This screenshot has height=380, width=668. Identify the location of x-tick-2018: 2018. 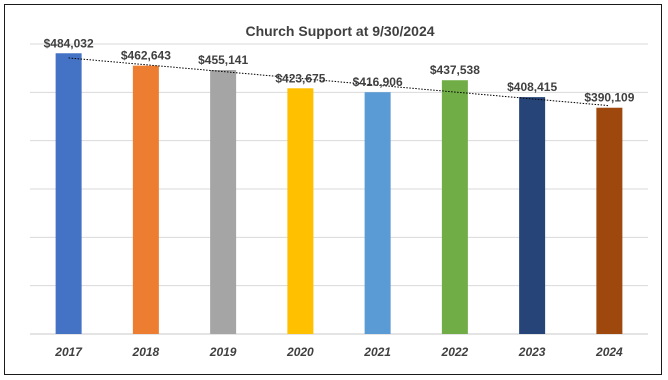
(146, 352).